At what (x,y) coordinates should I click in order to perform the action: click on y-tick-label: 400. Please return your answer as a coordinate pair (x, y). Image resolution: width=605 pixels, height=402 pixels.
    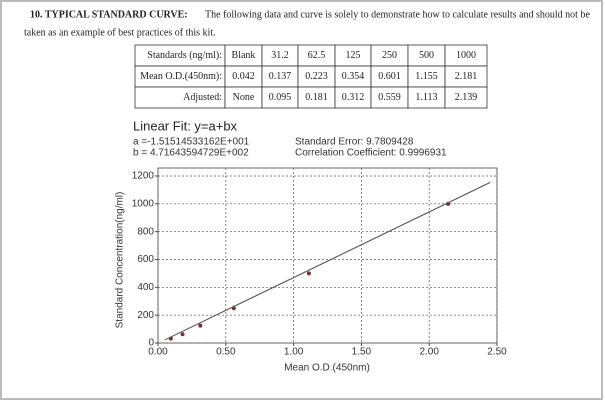
    Looking at the image, I should click on (145, 287).